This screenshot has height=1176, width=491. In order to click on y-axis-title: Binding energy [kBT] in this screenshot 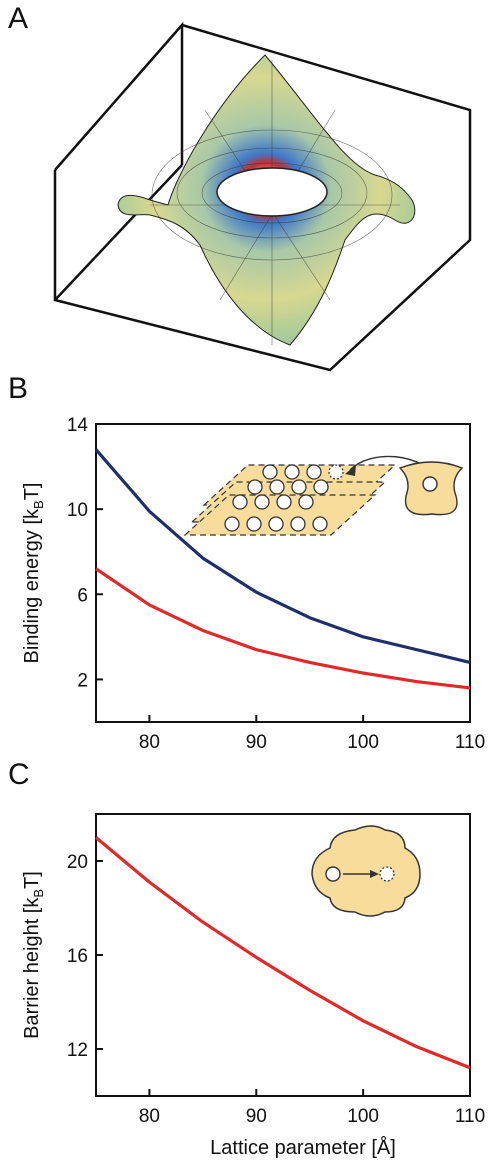, I will do `click(33, 573)`.